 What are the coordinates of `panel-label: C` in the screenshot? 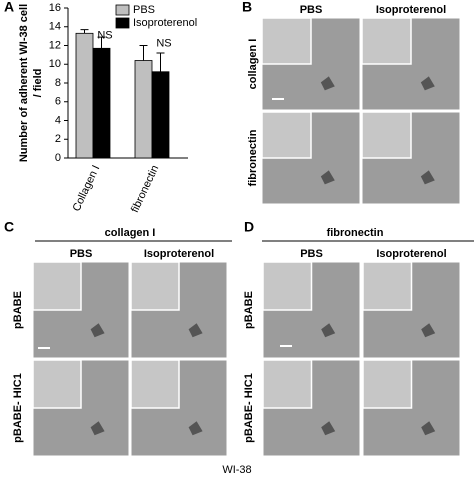 It's located at (9, 227).